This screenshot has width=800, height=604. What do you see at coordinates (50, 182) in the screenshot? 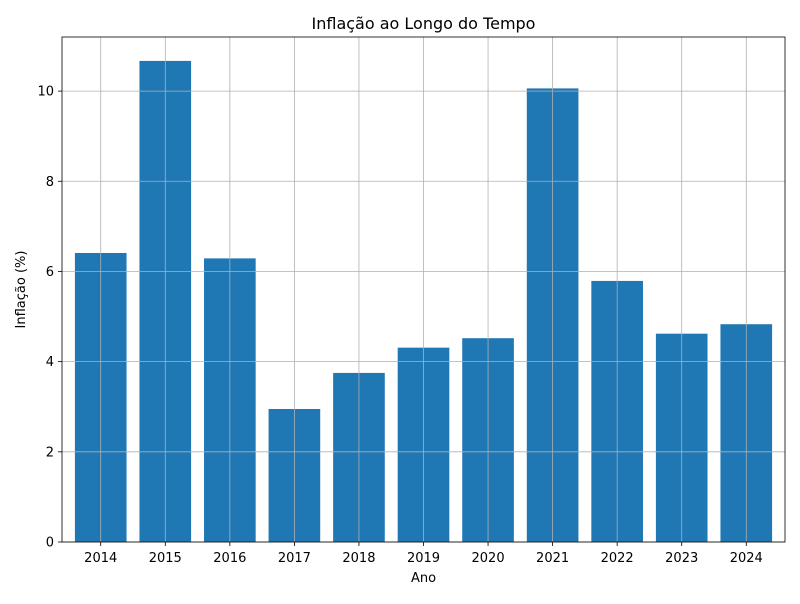
I see `y-tick-label: 8` at bounding box center [50, 182].